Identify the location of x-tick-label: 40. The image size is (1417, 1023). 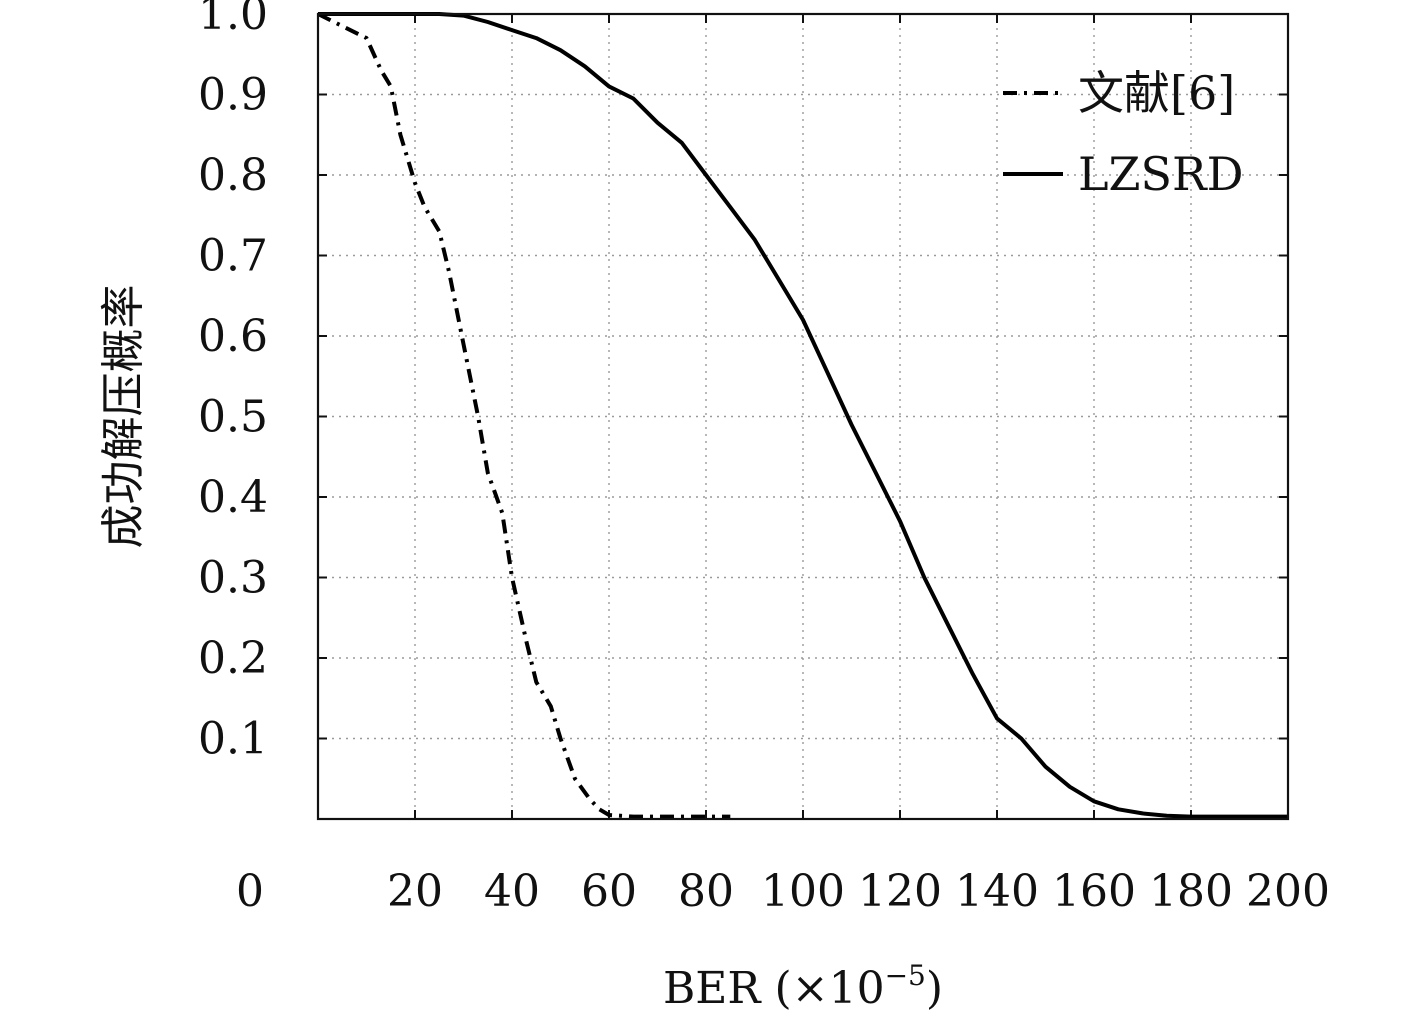
(512, 891).